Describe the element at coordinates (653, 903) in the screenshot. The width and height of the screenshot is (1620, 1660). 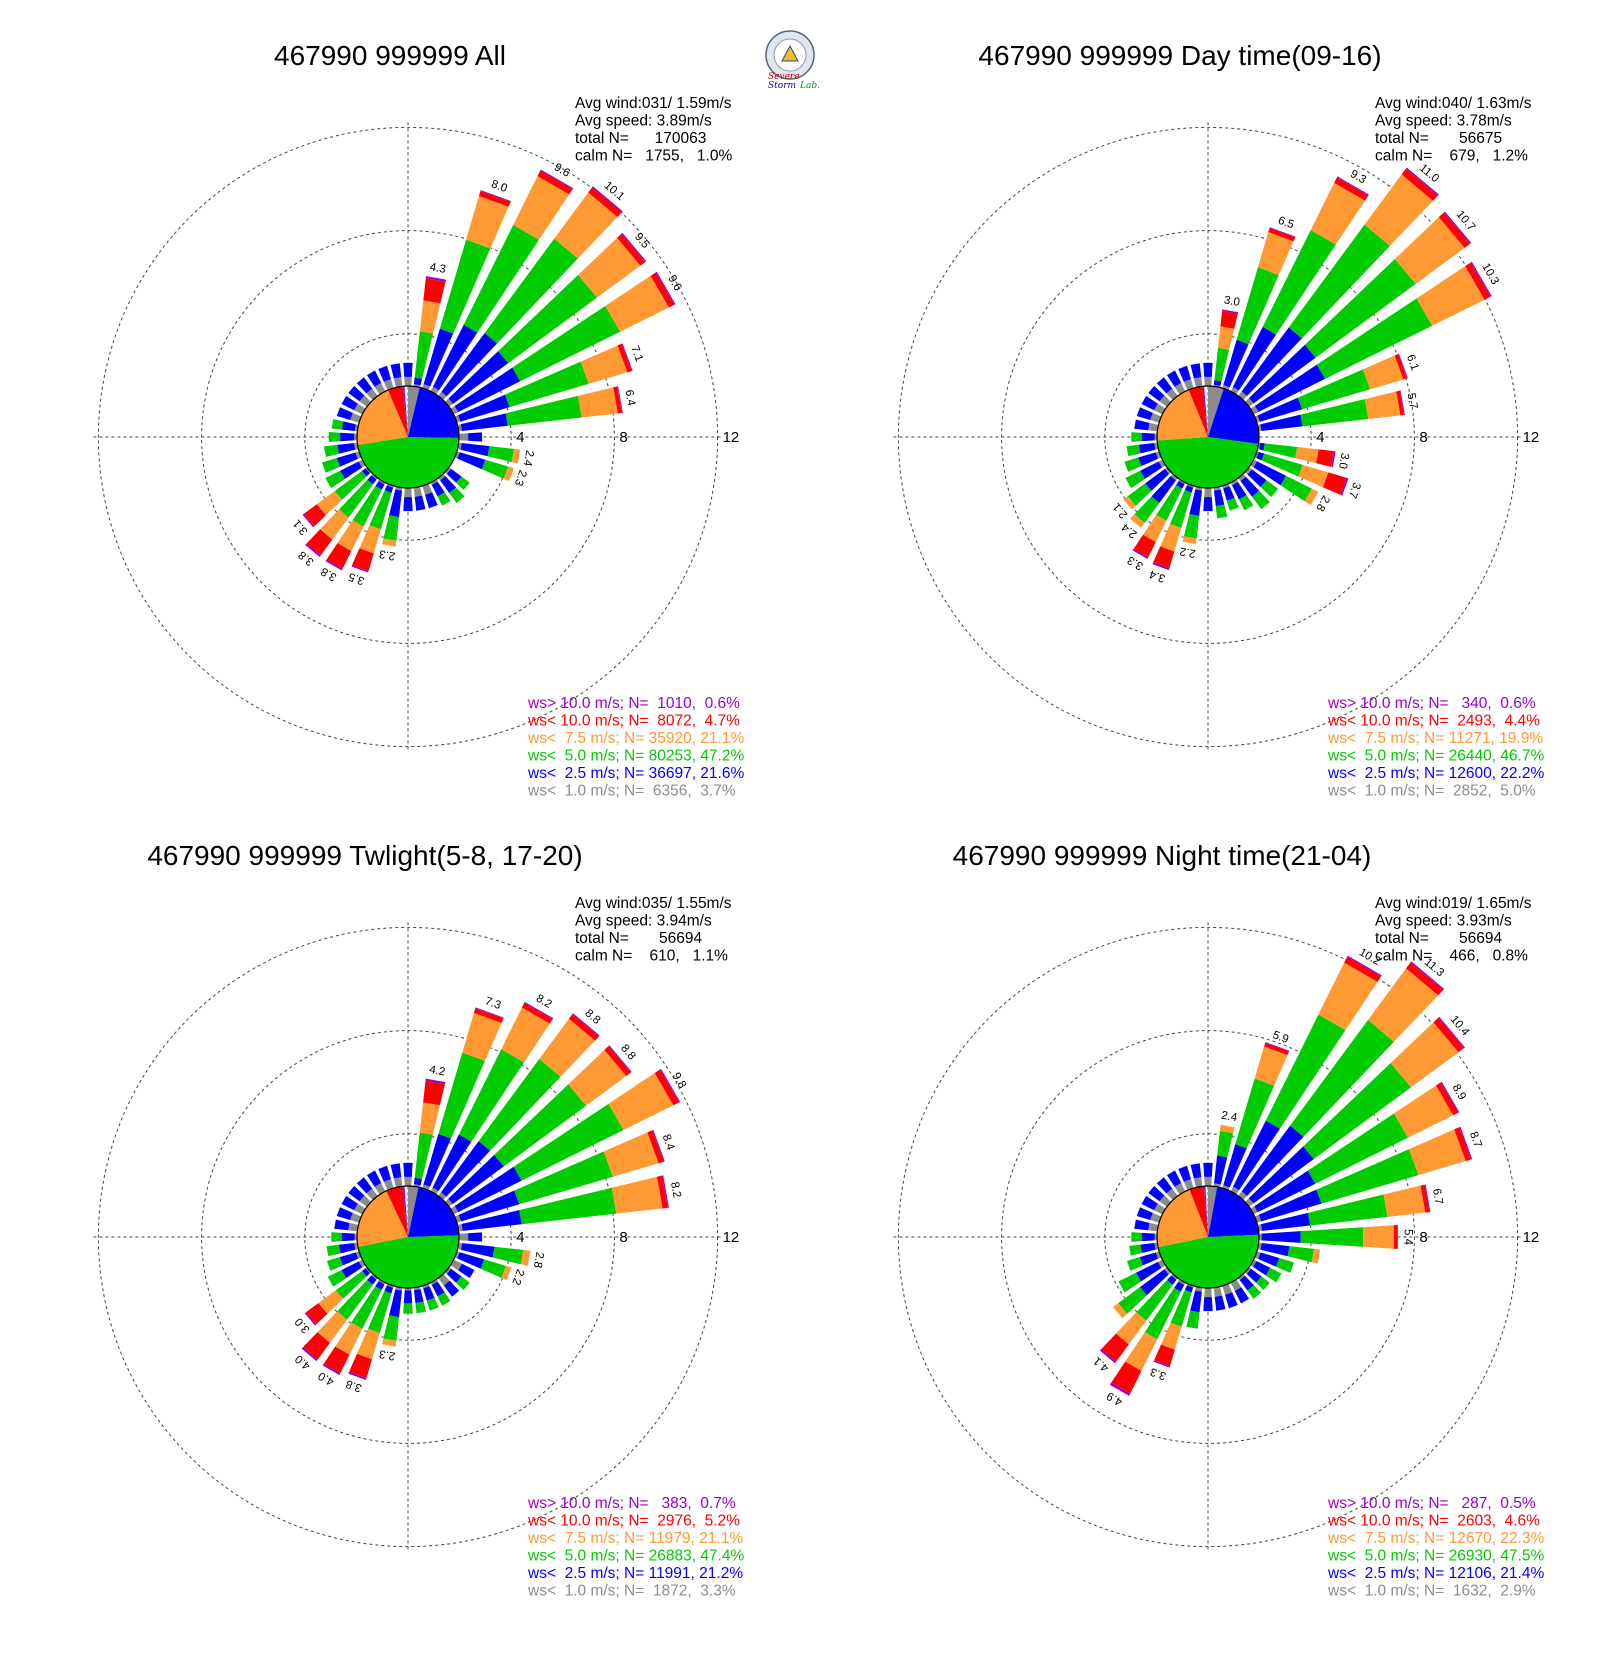
I see `stat-avg-wind: Avg wind:035/ 1.55m/s` at that location.